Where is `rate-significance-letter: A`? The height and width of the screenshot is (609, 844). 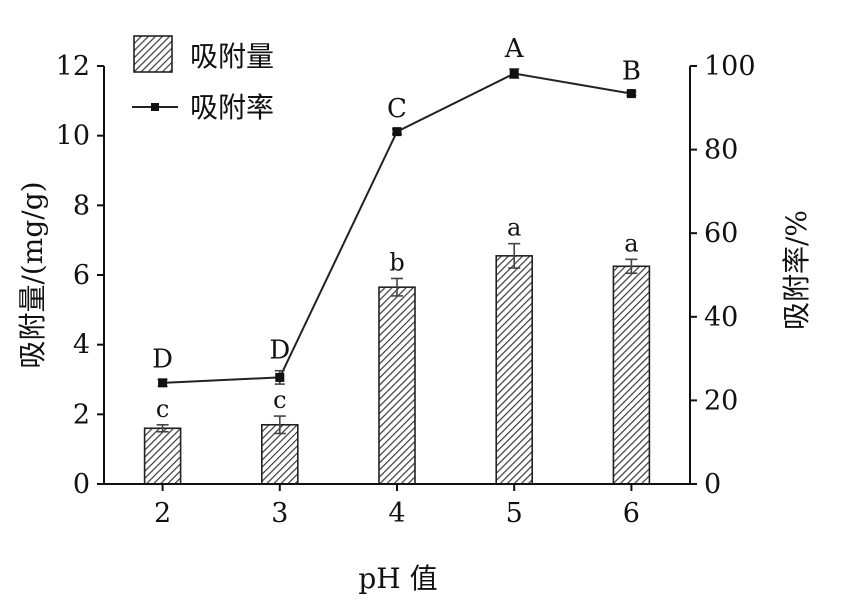
rate-significance-letter: A is located at coordinates (514, 49).